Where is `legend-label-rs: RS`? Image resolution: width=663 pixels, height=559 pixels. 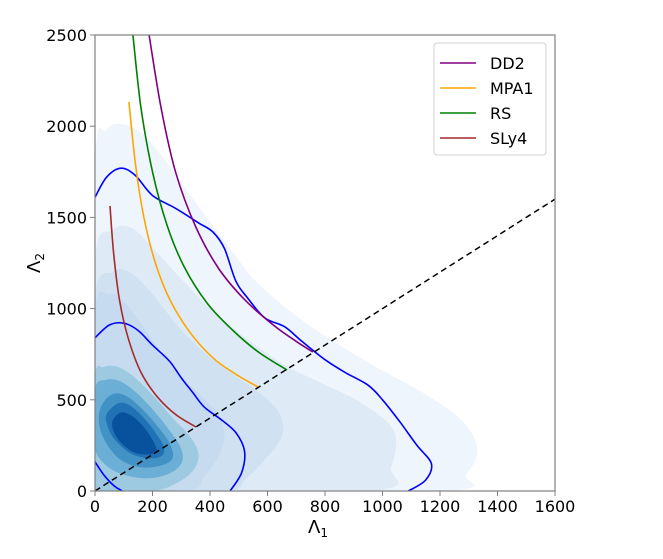 legend-label-rs: RS is located at coordinates (500, 113).